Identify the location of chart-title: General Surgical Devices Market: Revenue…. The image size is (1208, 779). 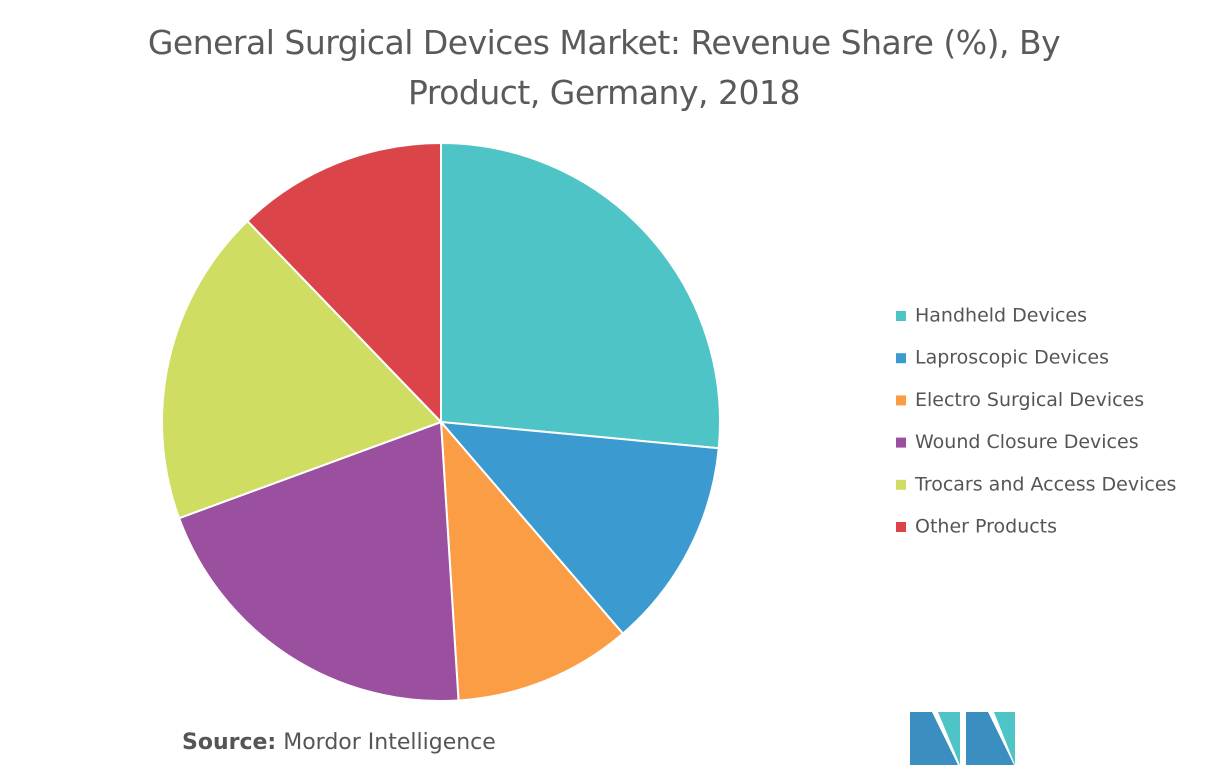
(604, 67).